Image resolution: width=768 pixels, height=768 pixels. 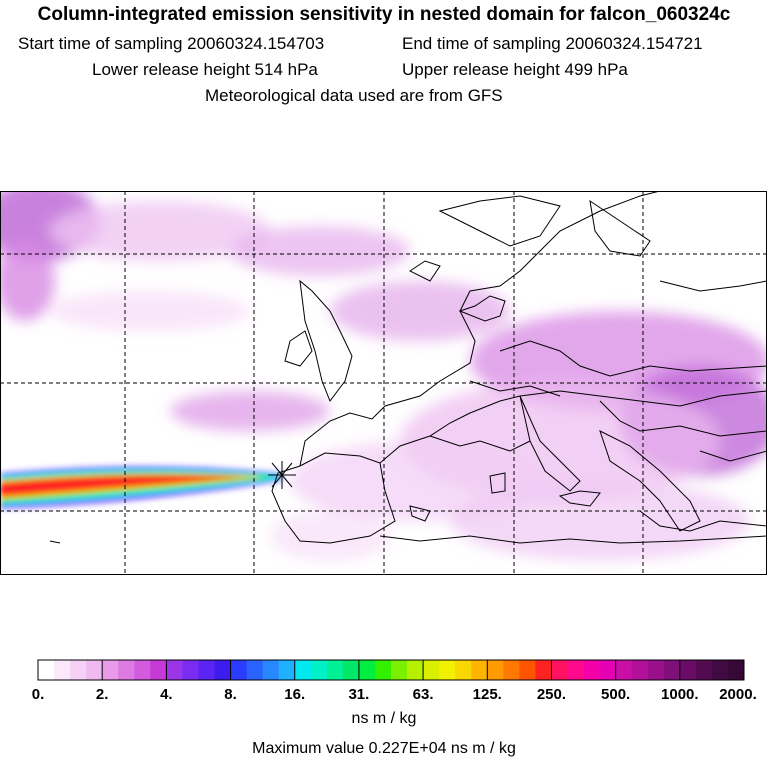 What do you see at coordinates (354, 95) in the screenshot?
I see `met-data-label: Meteorological data used are from GFS` at bounding box center [354, 95].